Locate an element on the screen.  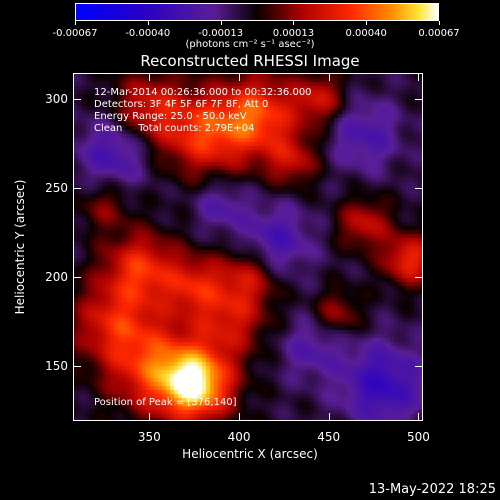
x-tick-label: 400 is located at coordinates (239, 437).